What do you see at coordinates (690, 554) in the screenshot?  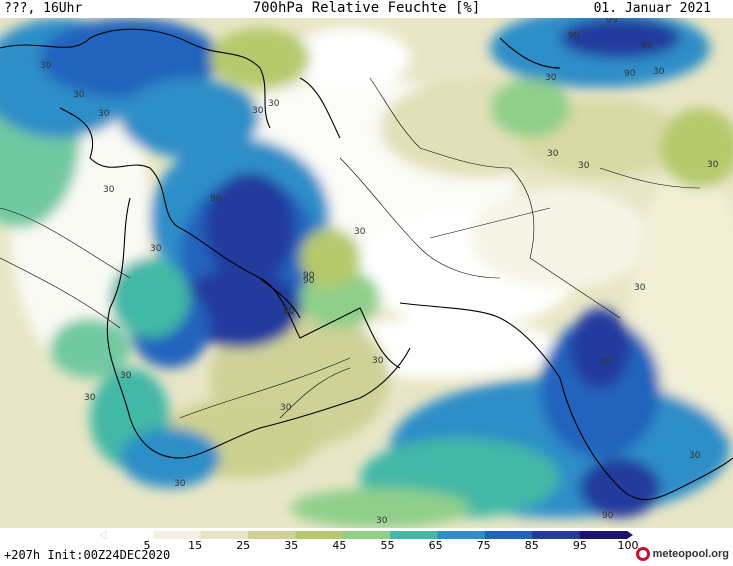 I see `logo-text: meteopool.org` at bounding box center [690, 554].